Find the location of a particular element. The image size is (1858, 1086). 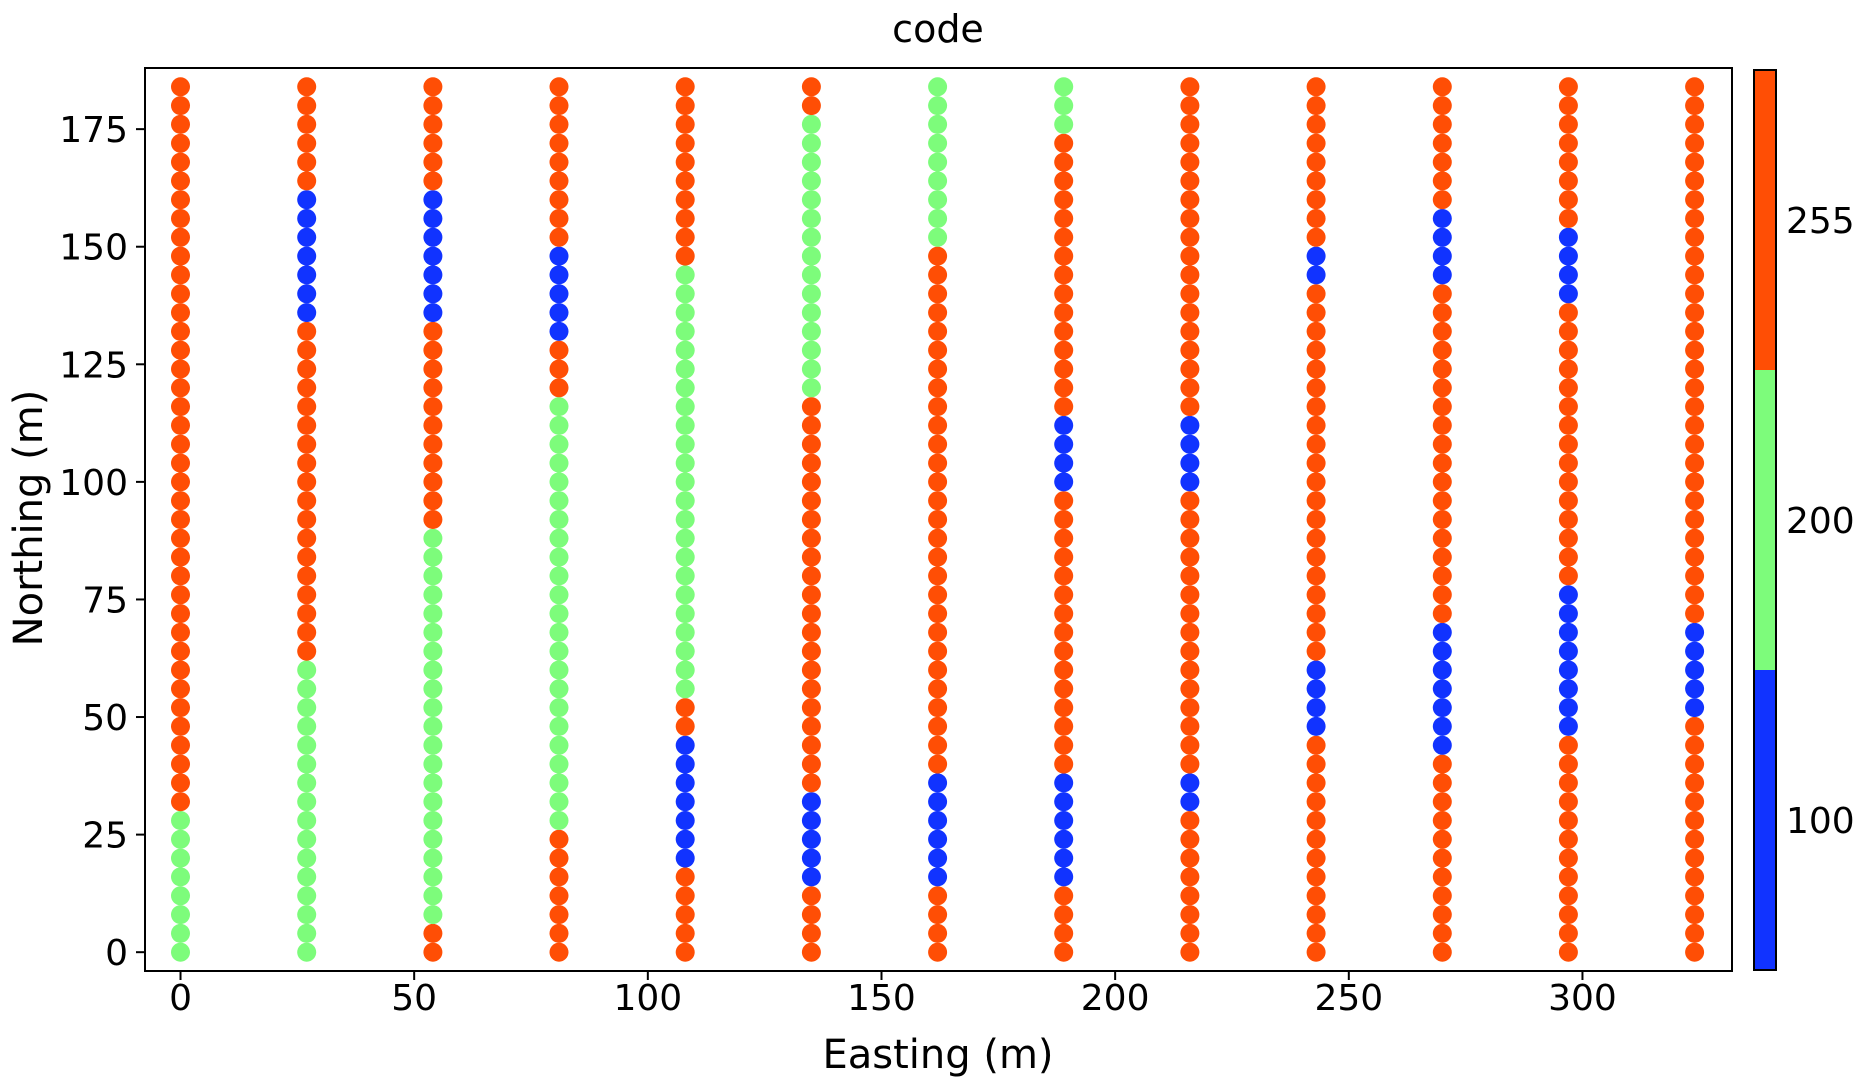

x-tick-label: 300 is located at coordinates (1582, 998).